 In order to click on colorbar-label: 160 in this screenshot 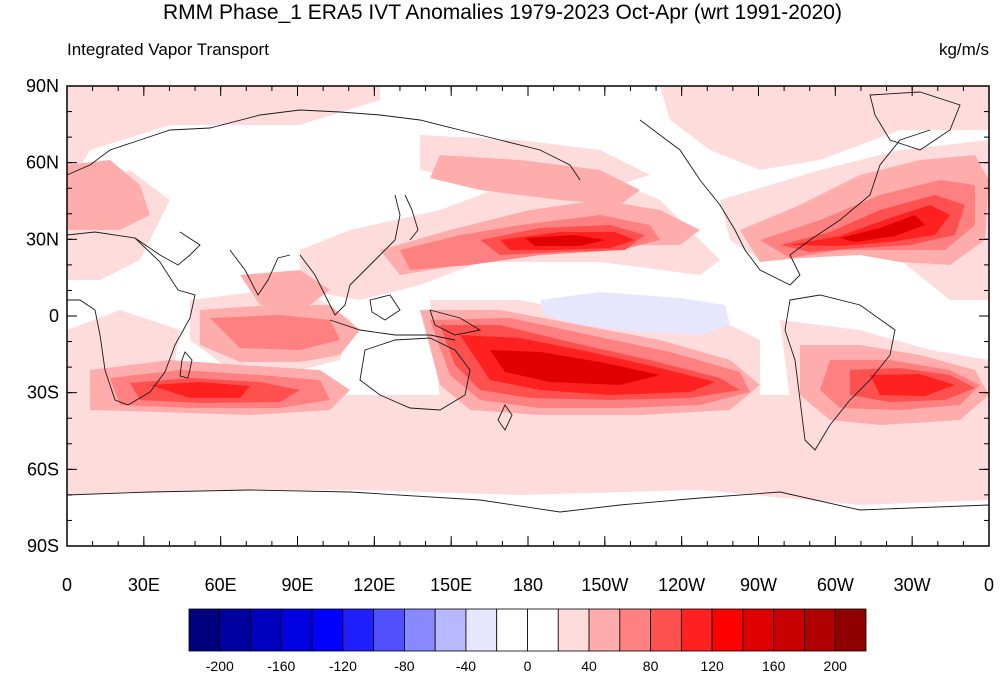, I will do `click(774, 666)`.